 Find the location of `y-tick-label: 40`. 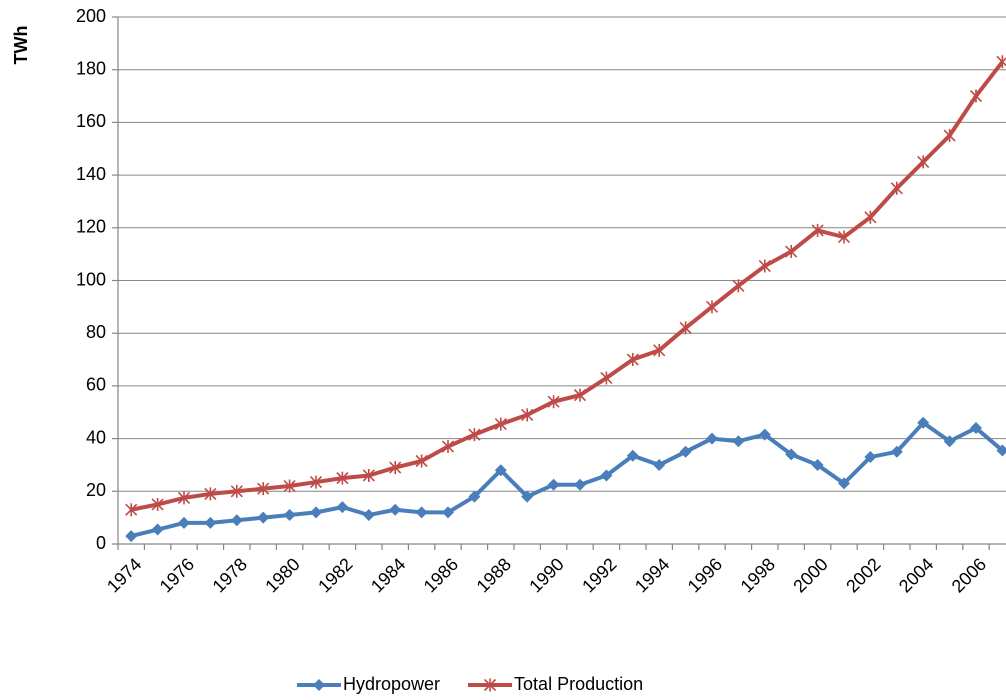

y-tick-label: 40 is located at coordinates (96, 437).